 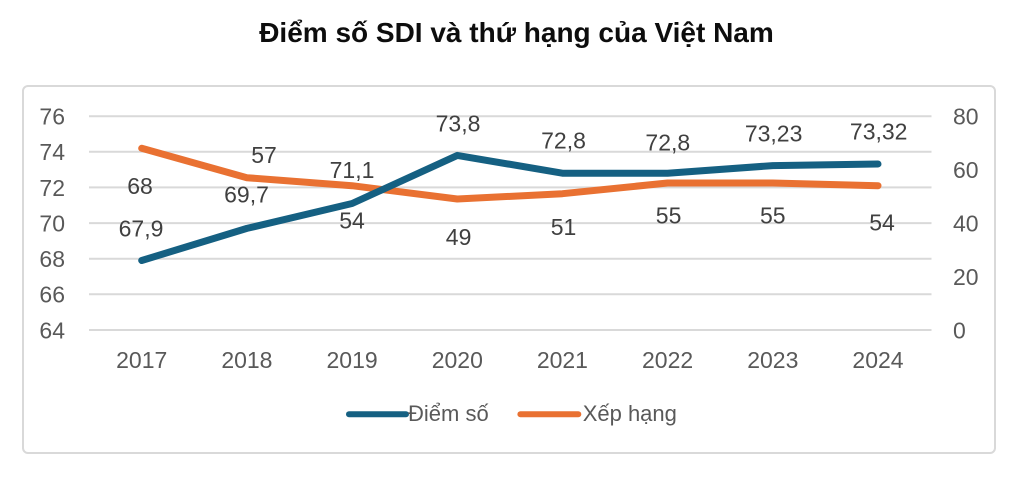 What do you see at coordinates (459, 237) in the screenshot?
I see `svg-text: 49` at bounding box center [459, 237].